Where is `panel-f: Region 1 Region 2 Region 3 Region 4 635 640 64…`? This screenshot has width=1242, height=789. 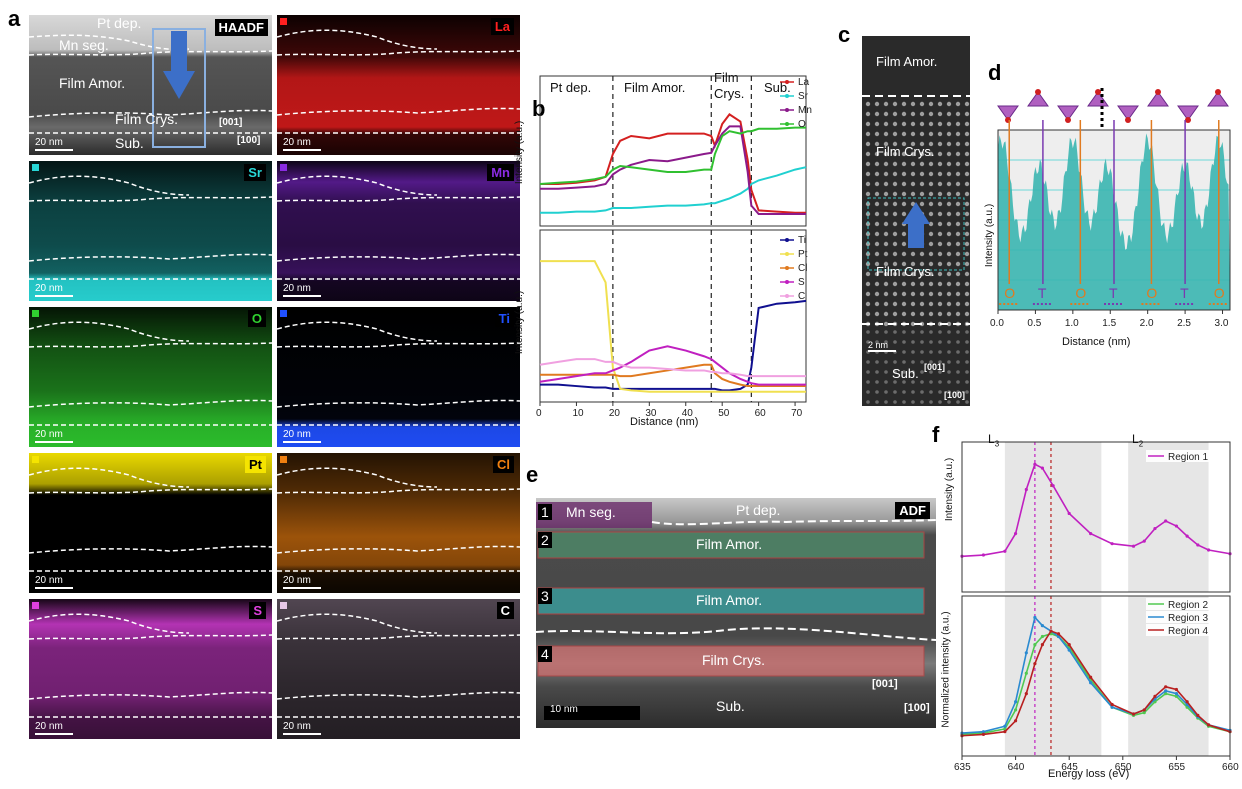 panel-f: Region 1 Region 2 Region 3 Region 4 635 640 64… is located at coordinates (1090, 604).